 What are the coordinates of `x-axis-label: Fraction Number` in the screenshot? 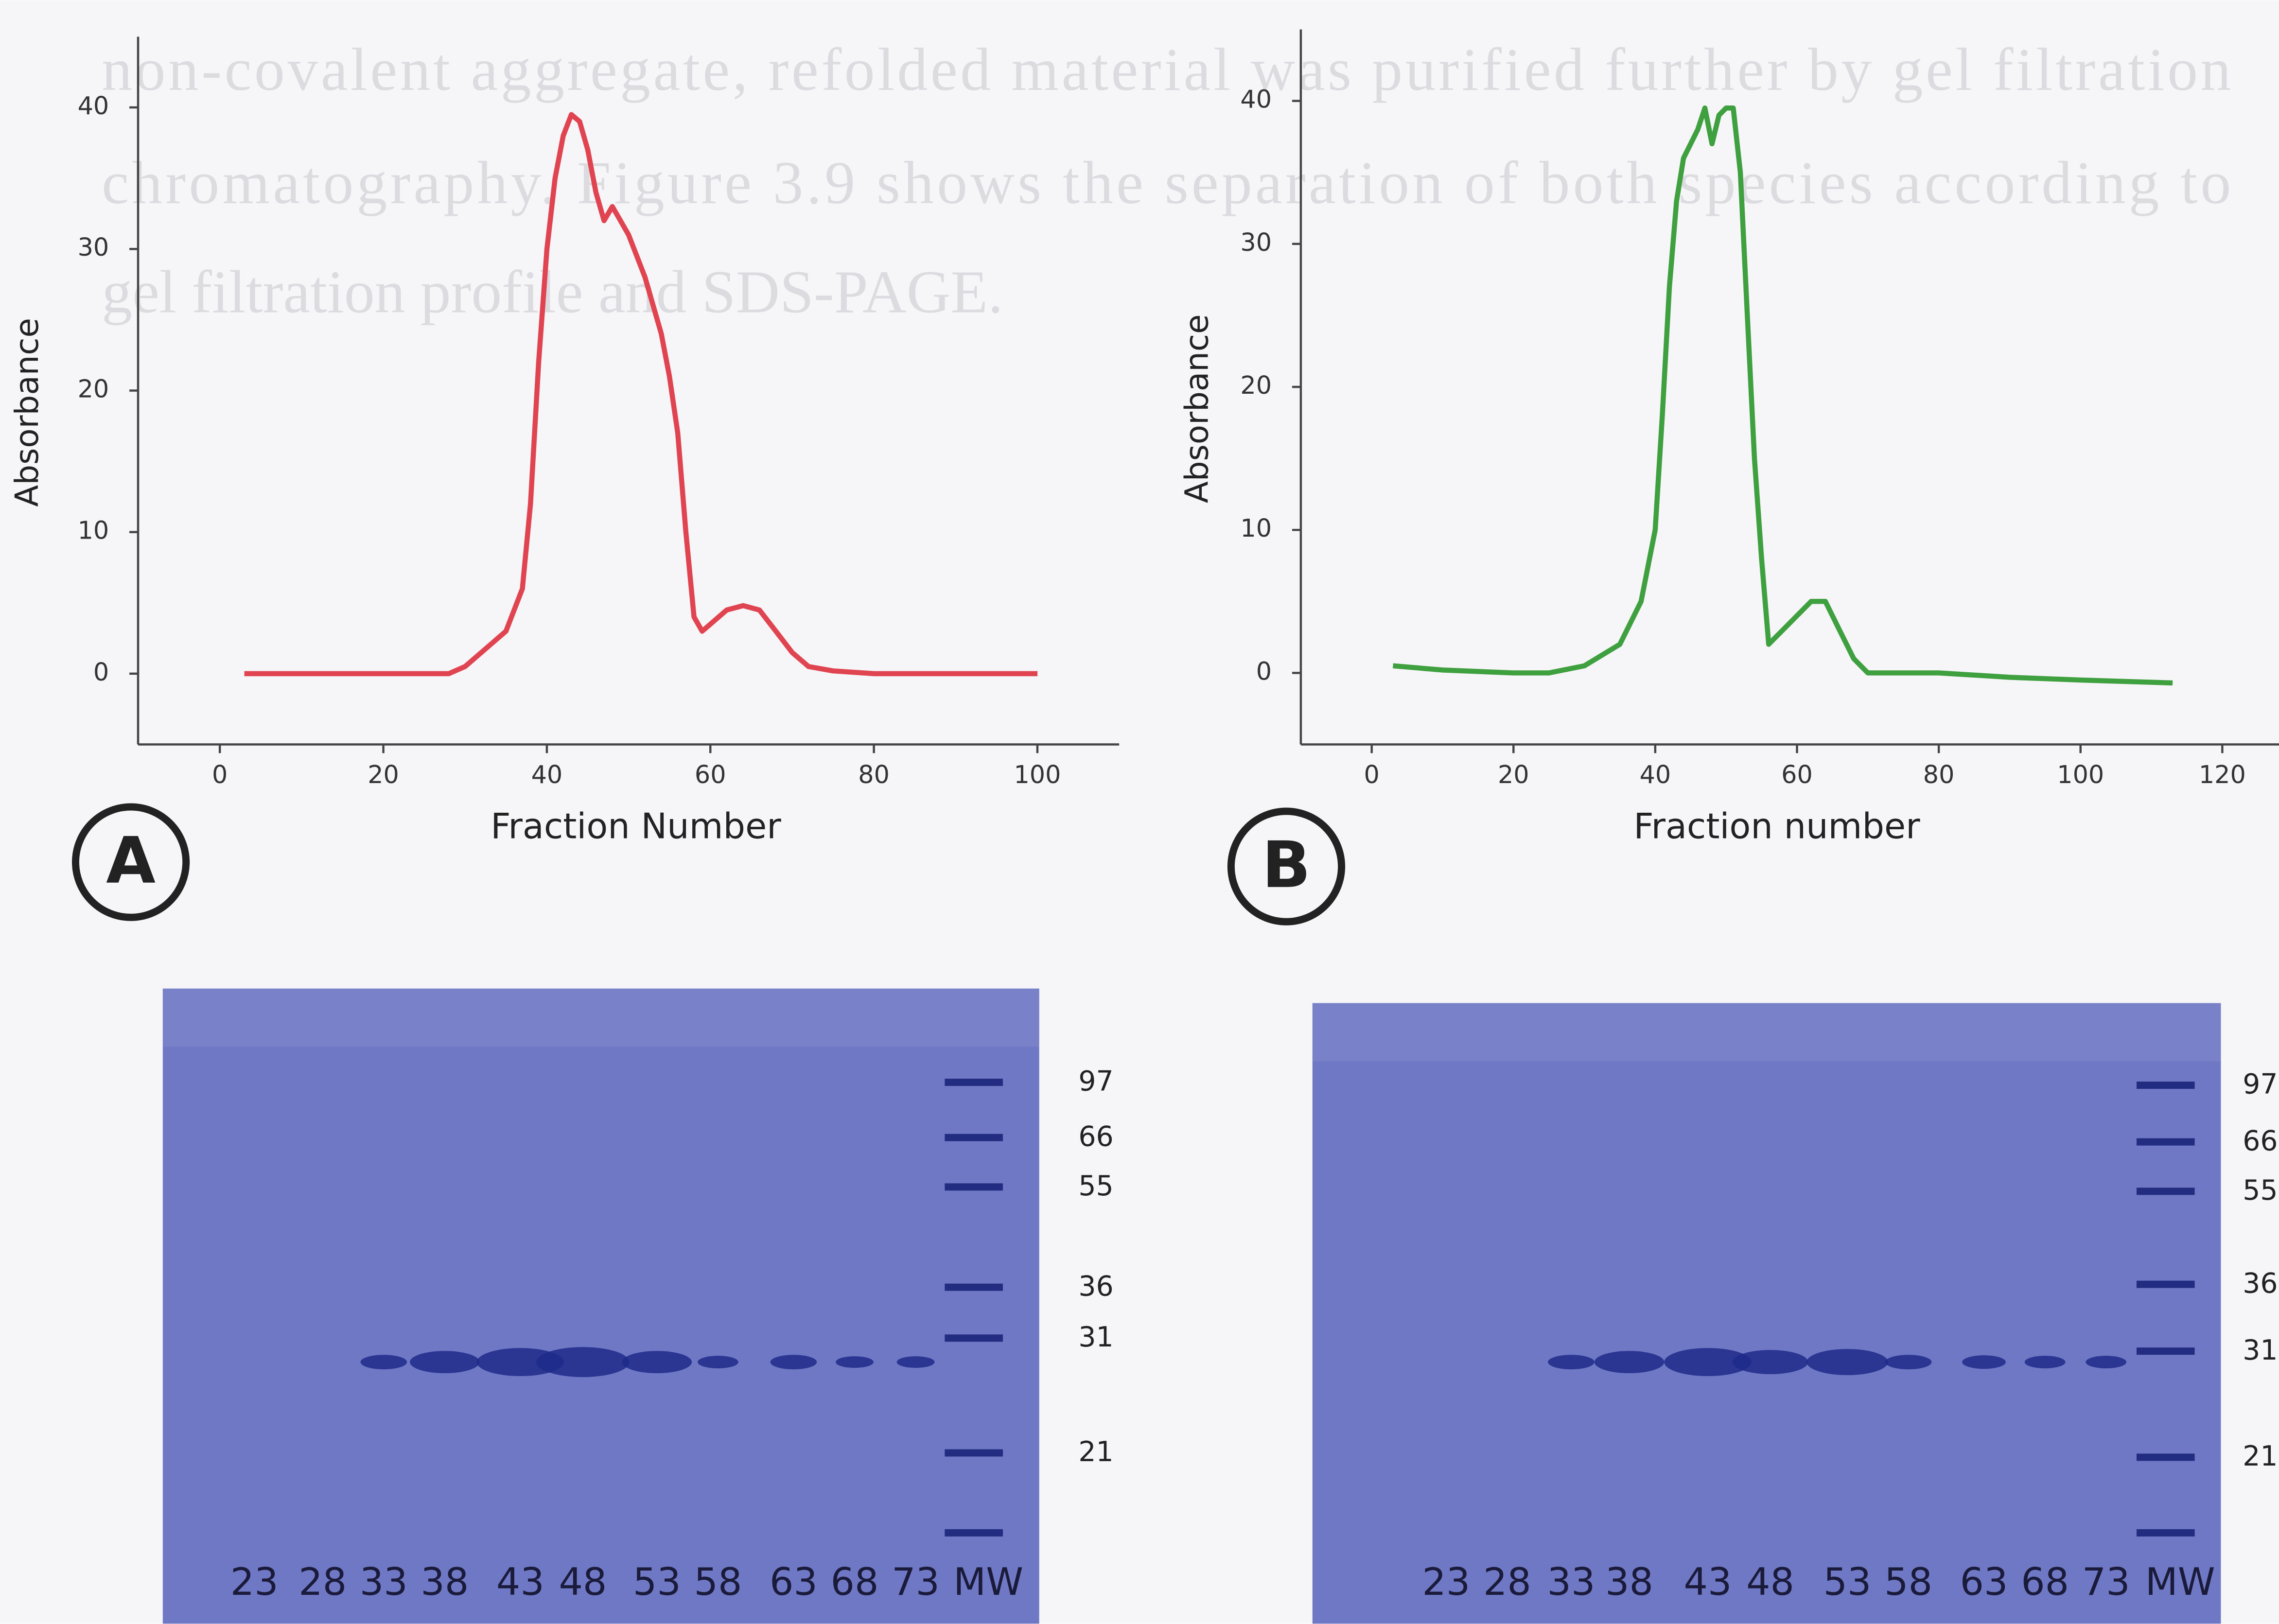 It's located at (636, 825).